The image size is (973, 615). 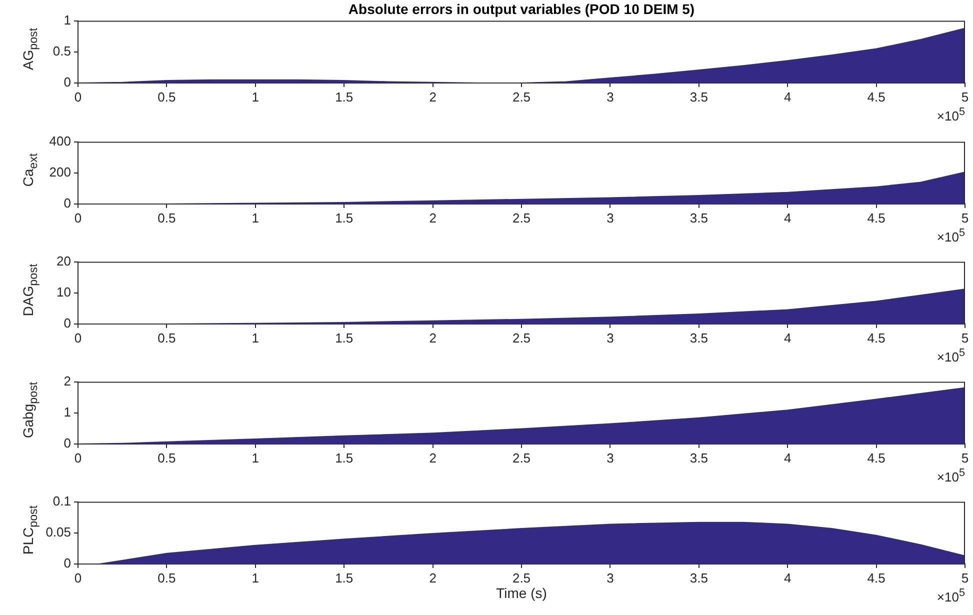 I want to click on chart-title: Absolute errors in output variables (POD 10 DEIM 5), so click(x=521, y=9).